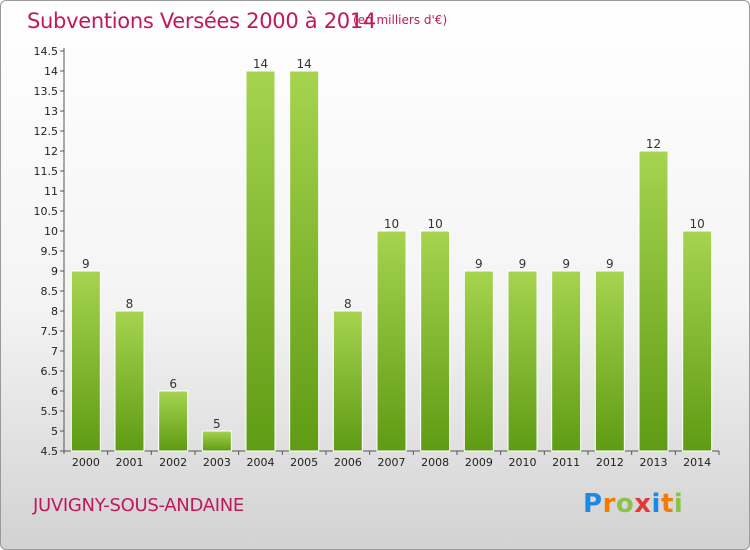 The width and height of the screenshot is (750, 550). I want to click on proxiti-logo: Proxiti, so click(633, 504).